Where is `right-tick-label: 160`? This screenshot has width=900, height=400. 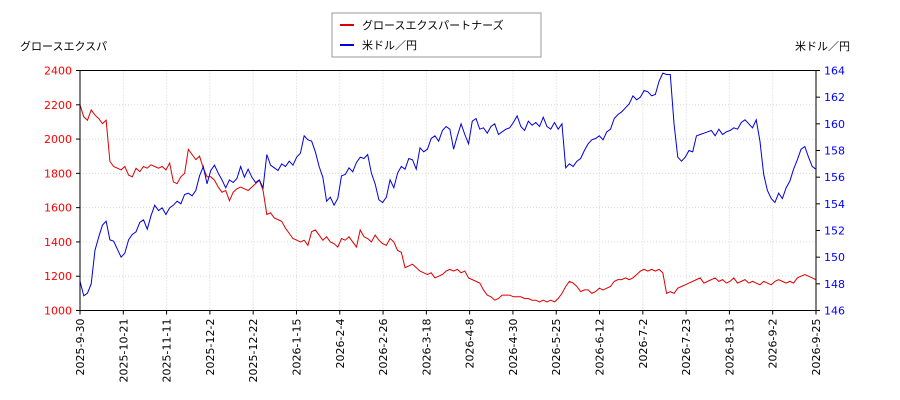 right-tick-label: 160 is located at coordinates (834, 124).